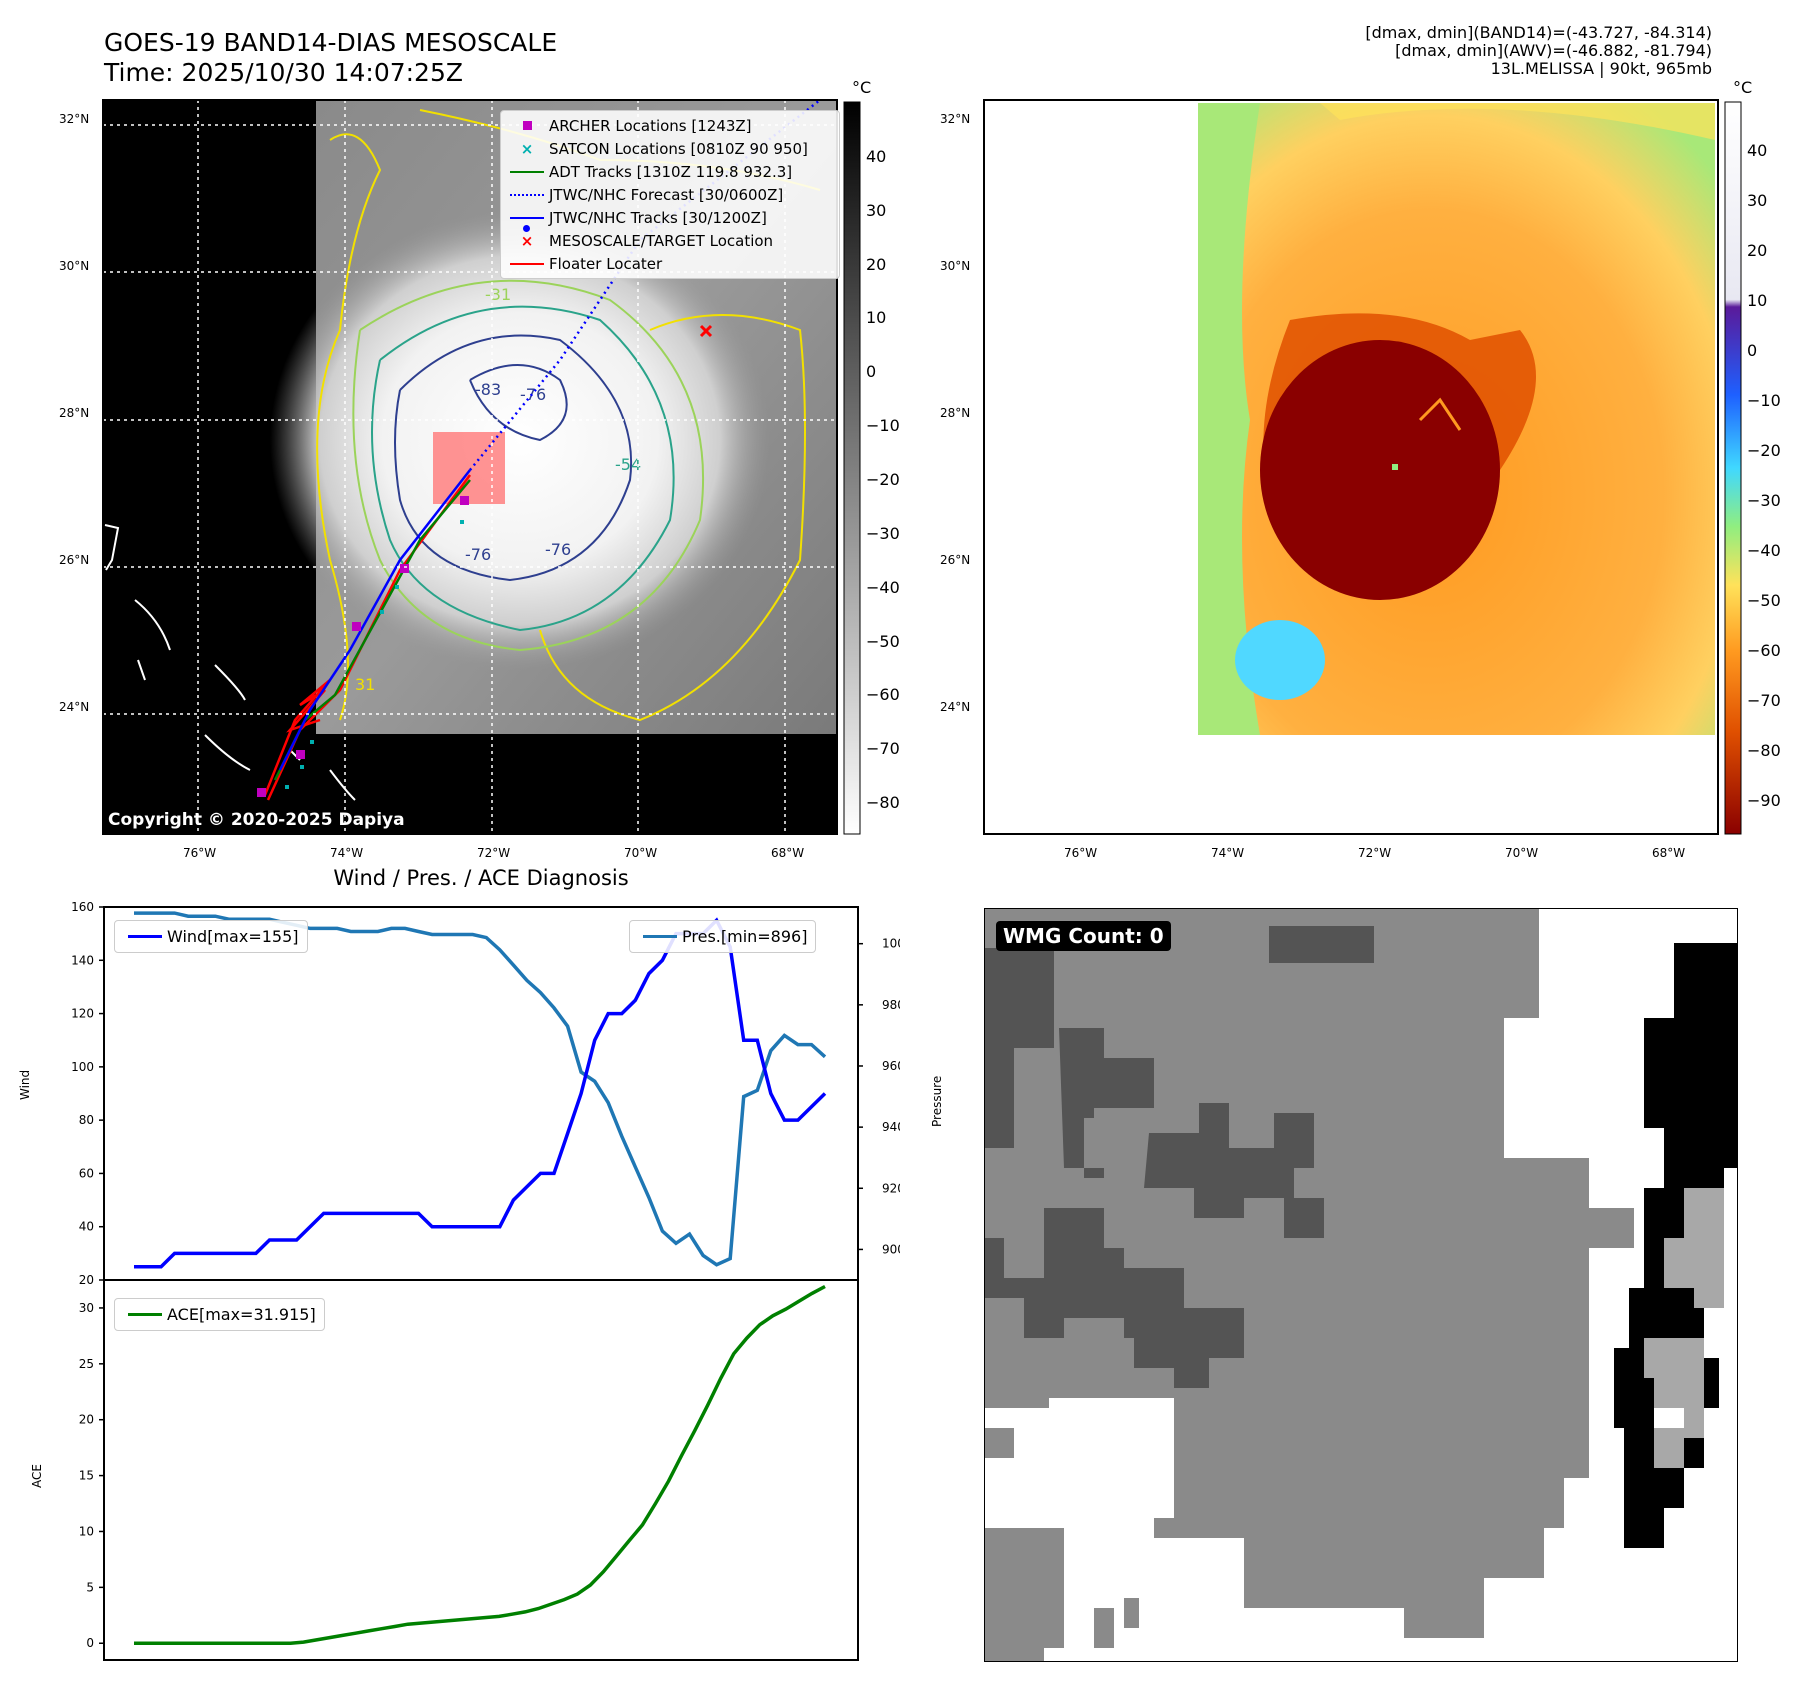 The image size is (1797, 1690). What do you see at coordinates (883, 641) in the screenshot?
I see `ir-colorbar-tick: −50` at bounding box center [883, 641].